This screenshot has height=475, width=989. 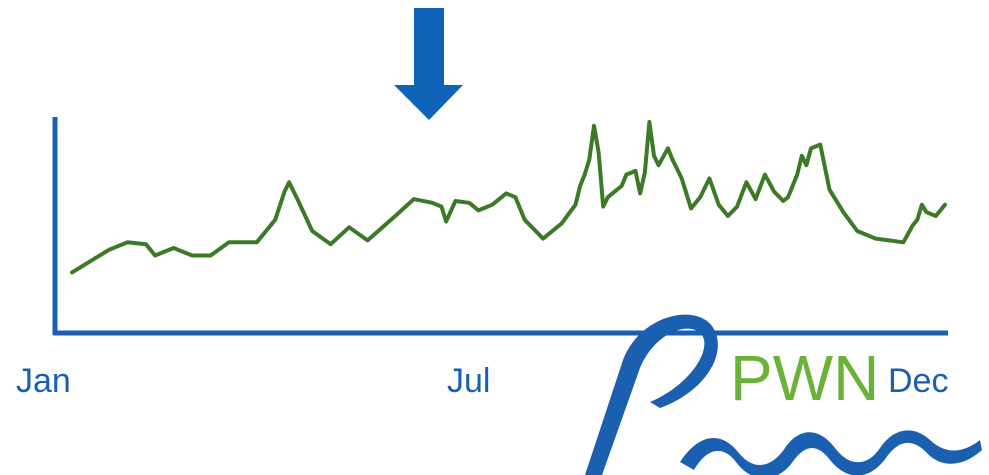 What do you see at coordinates (651, 394) in the screenshot?
I see `logo-swoosh-icon` at bounding box center [651, 394].